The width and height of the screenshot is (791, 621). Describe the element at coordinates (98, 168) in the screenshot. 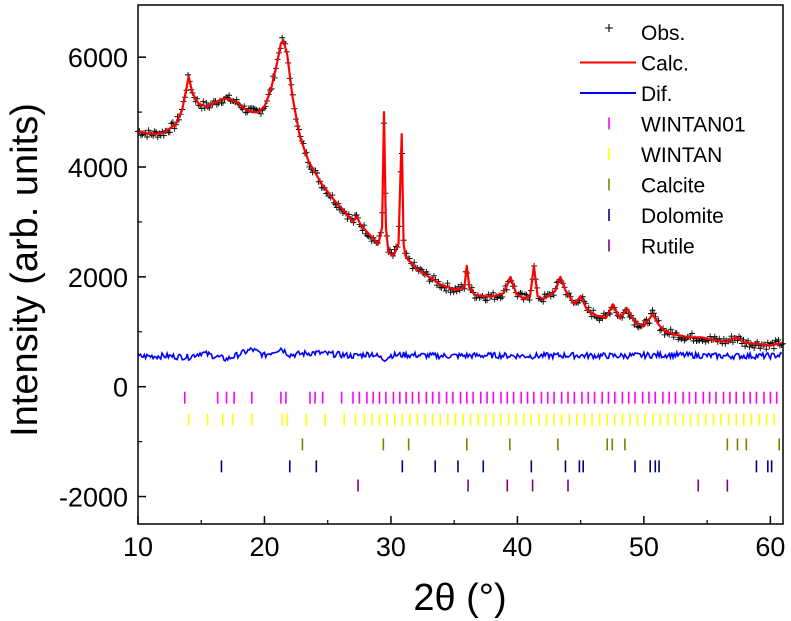

I see `y-tick-label: 4000` at that location.